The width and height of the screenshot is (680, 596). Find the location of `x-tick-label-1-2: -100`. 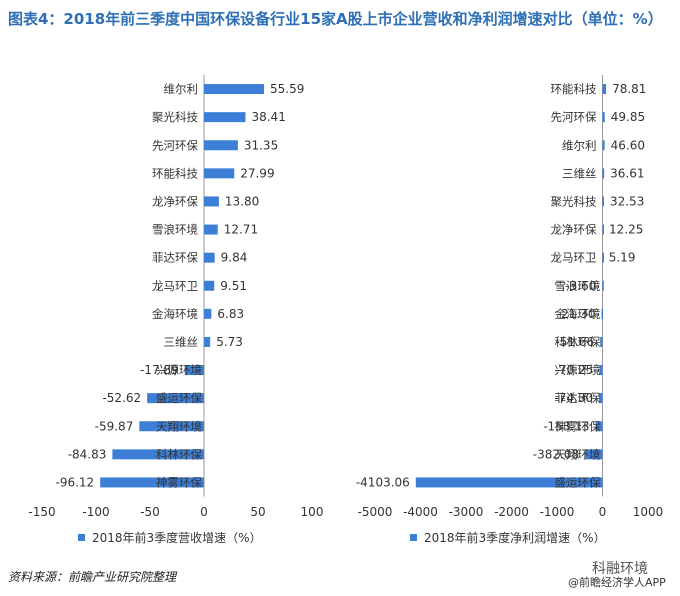

x-tick-label-1-2: -100 is located at coordinates (95, 512).